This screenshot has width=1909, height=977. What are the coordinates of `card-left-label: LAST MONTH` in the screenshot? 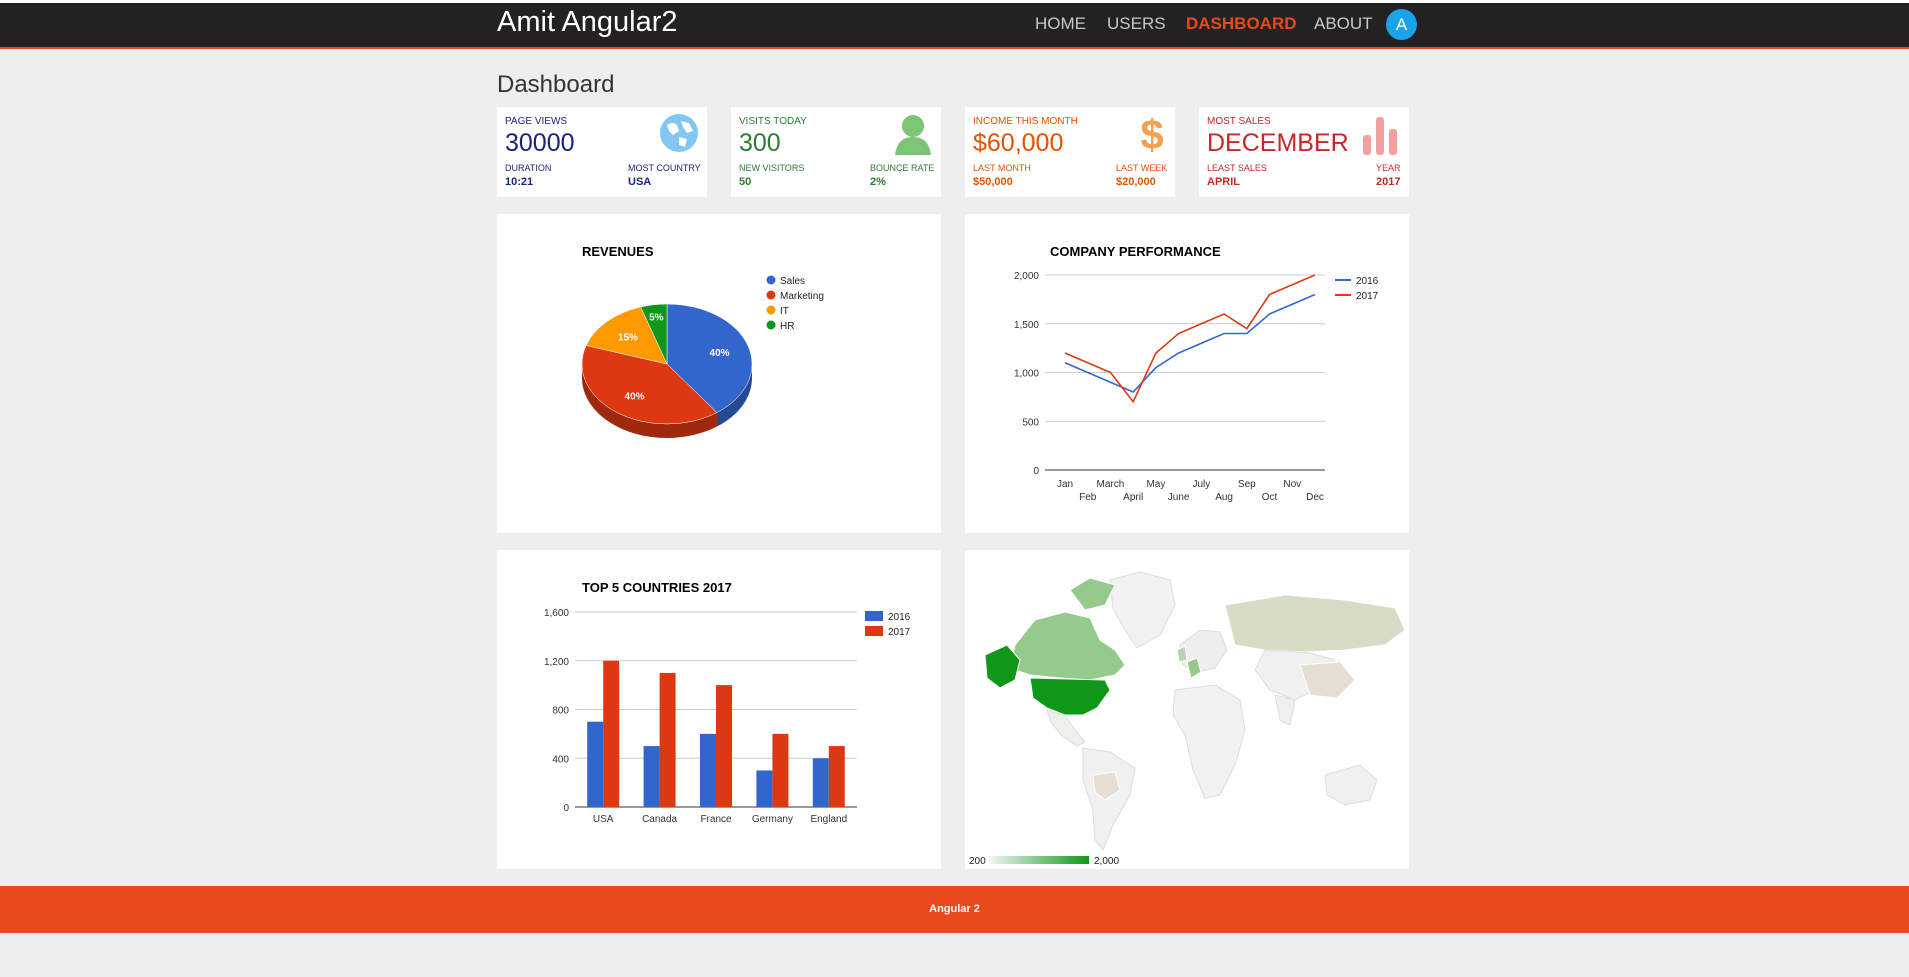 It's located at (1002, 168).